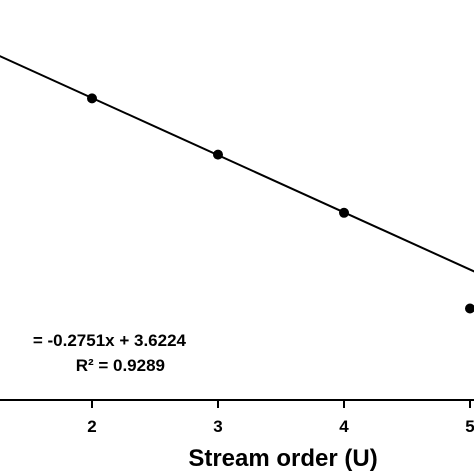 The height and width of the screenshot is (474, 474). I want to click on r-squared-label: R² = 0.9289, so click(120, 365).